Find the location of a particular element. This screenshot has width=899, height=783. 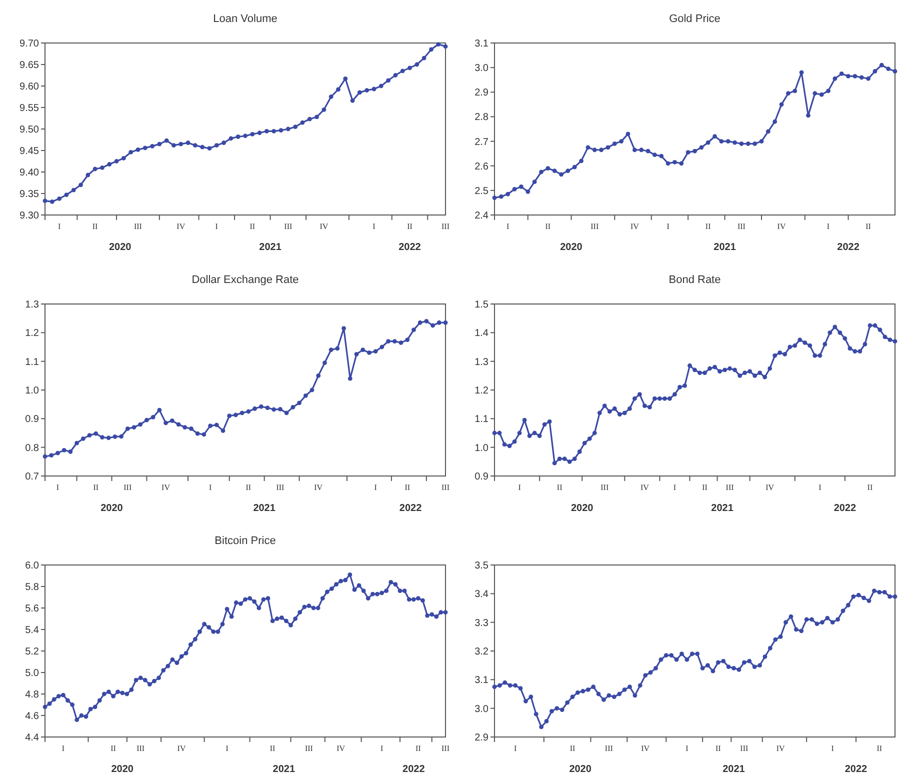

y-tick-label: 6.0 is located at coordinates (32, 566).